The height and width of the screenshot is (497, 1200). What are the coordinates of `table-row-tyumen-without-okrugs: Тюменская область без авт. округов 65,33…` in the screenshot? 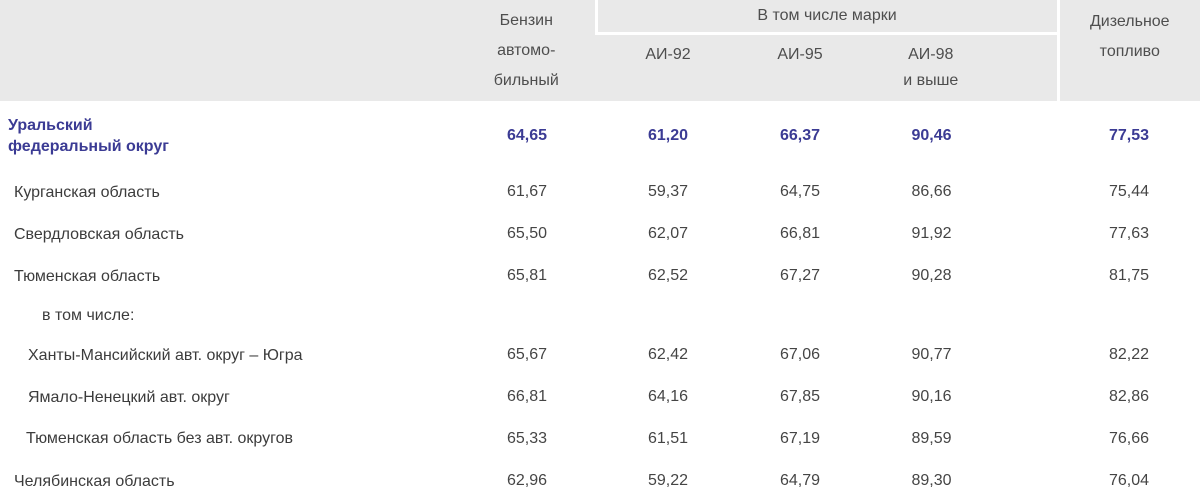 It's located at (600, 438).